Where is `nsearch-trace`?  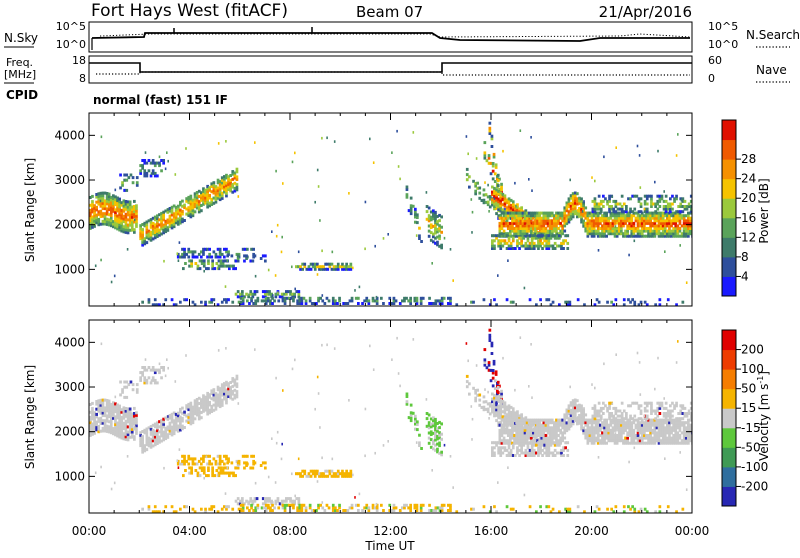 nsearch-trace is located at coordinates (395, 35).